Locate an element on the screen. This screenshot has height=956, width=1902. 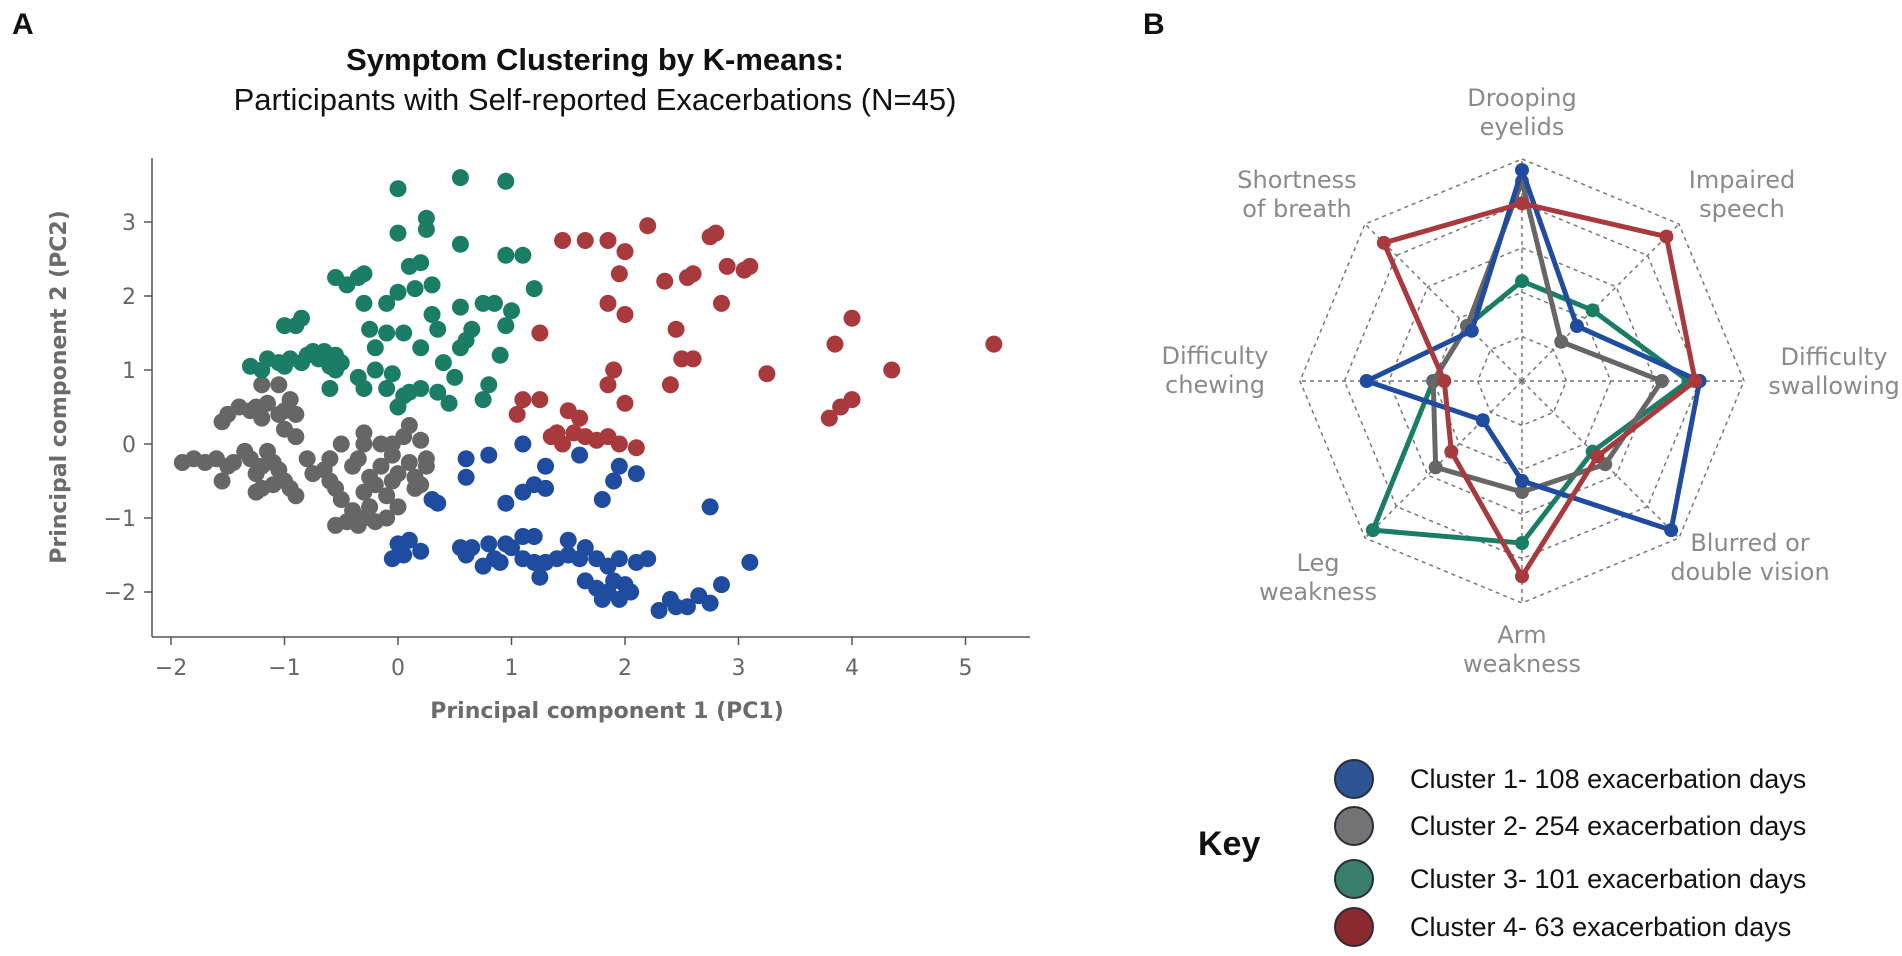
radar-axis-label-line: speech is located at coordinates (1742, 209).